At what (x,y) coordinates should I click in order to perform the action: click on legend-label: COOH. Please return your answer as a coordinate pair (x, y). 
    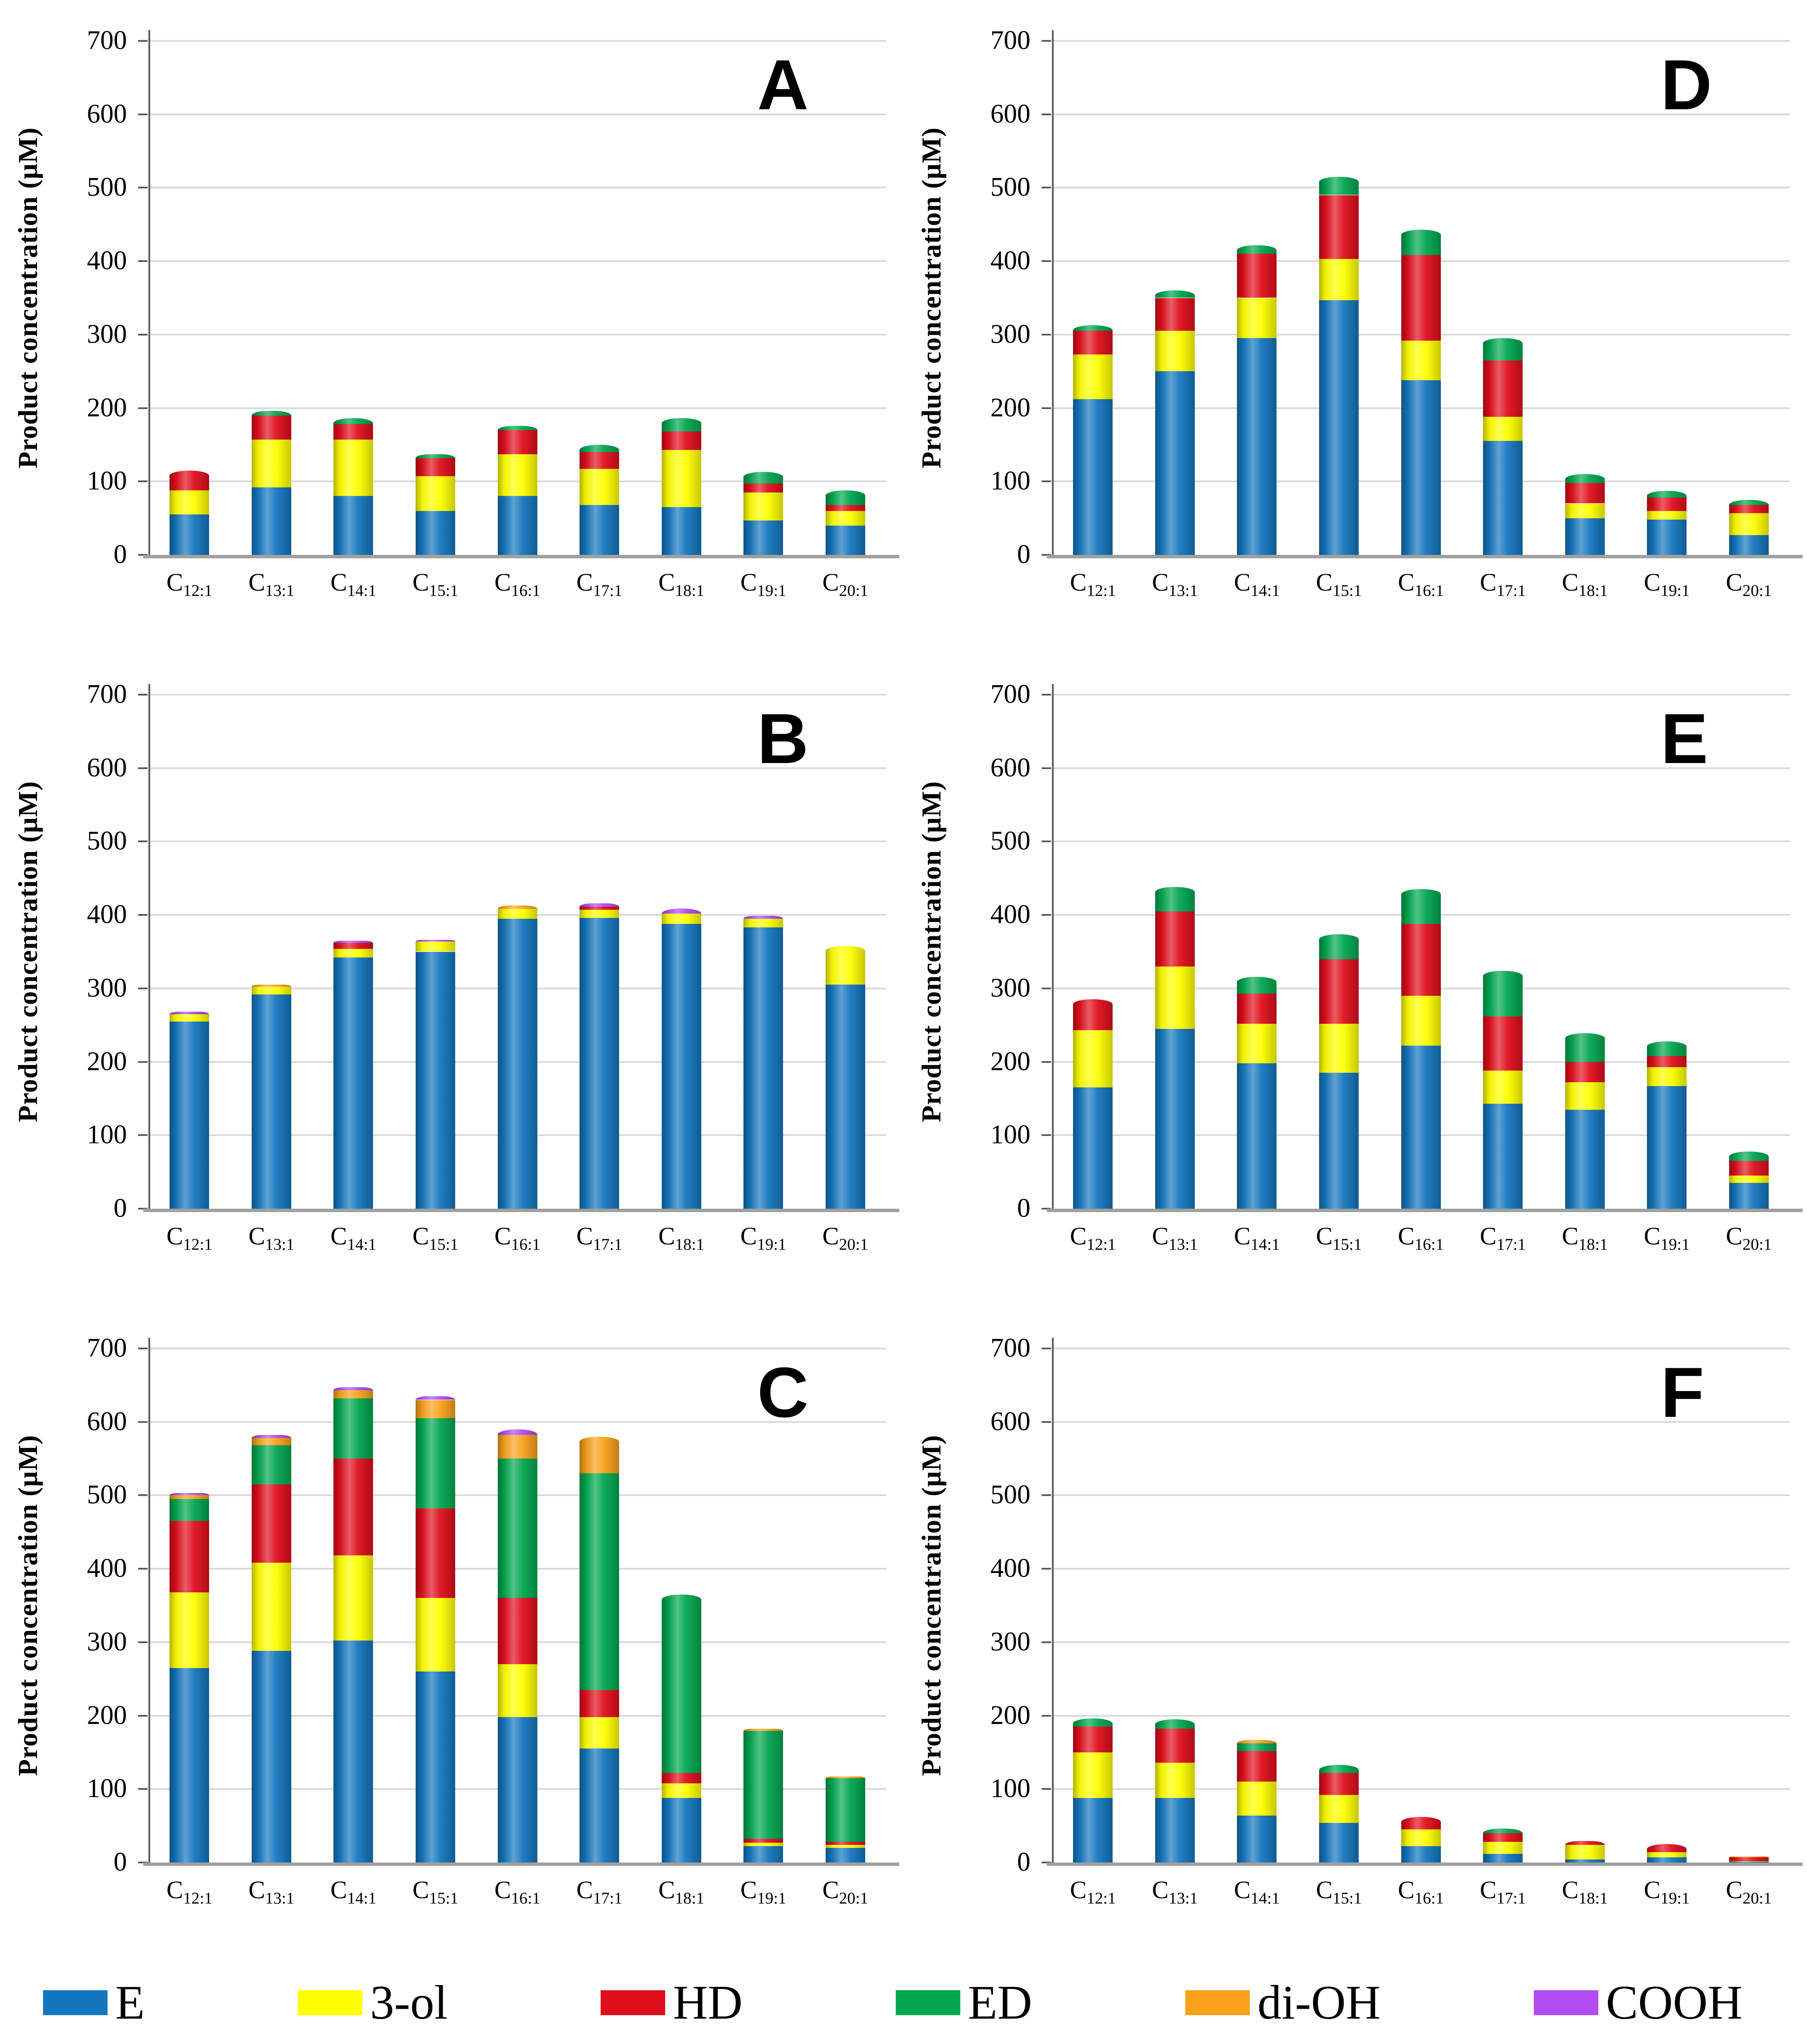
    Looking at the image, I should click on (1674, 2003).